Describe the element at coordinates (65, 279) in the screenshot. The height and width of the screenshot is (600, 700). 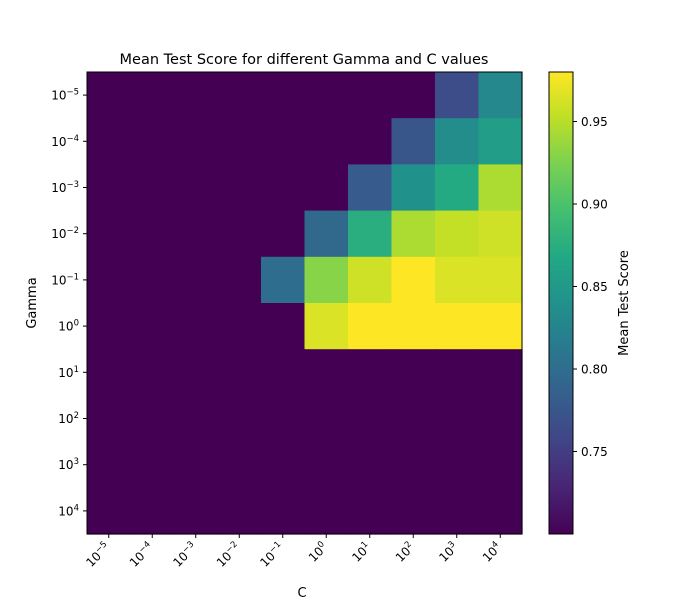
I see `y-tick-label: 10⁻¹` at that location.